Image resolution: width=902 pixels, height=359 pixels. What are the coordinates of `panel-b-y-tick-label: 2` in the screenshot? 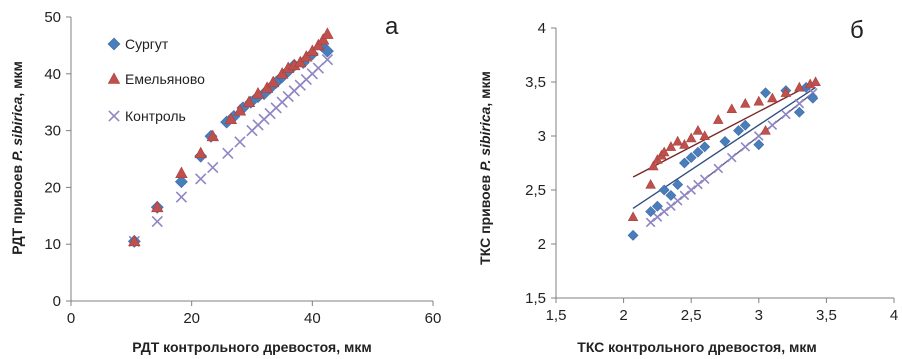 It's located at (542, 244).